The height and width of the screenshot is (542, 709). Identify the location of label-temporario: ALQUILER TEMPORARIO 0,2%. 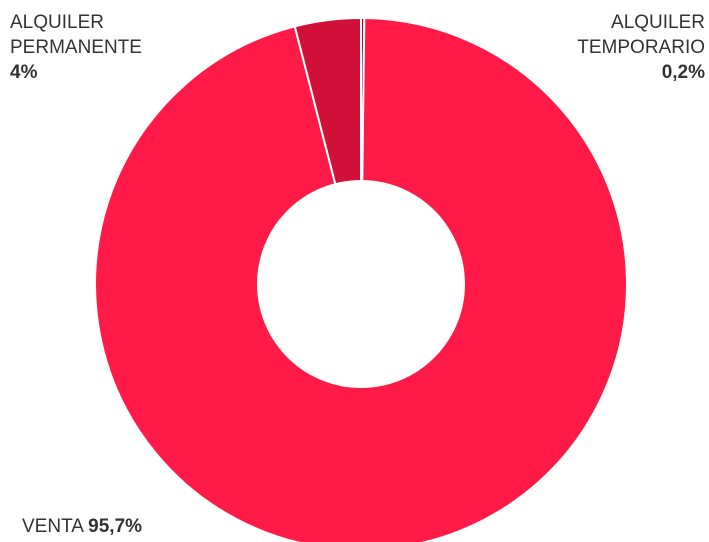
(610, 47).